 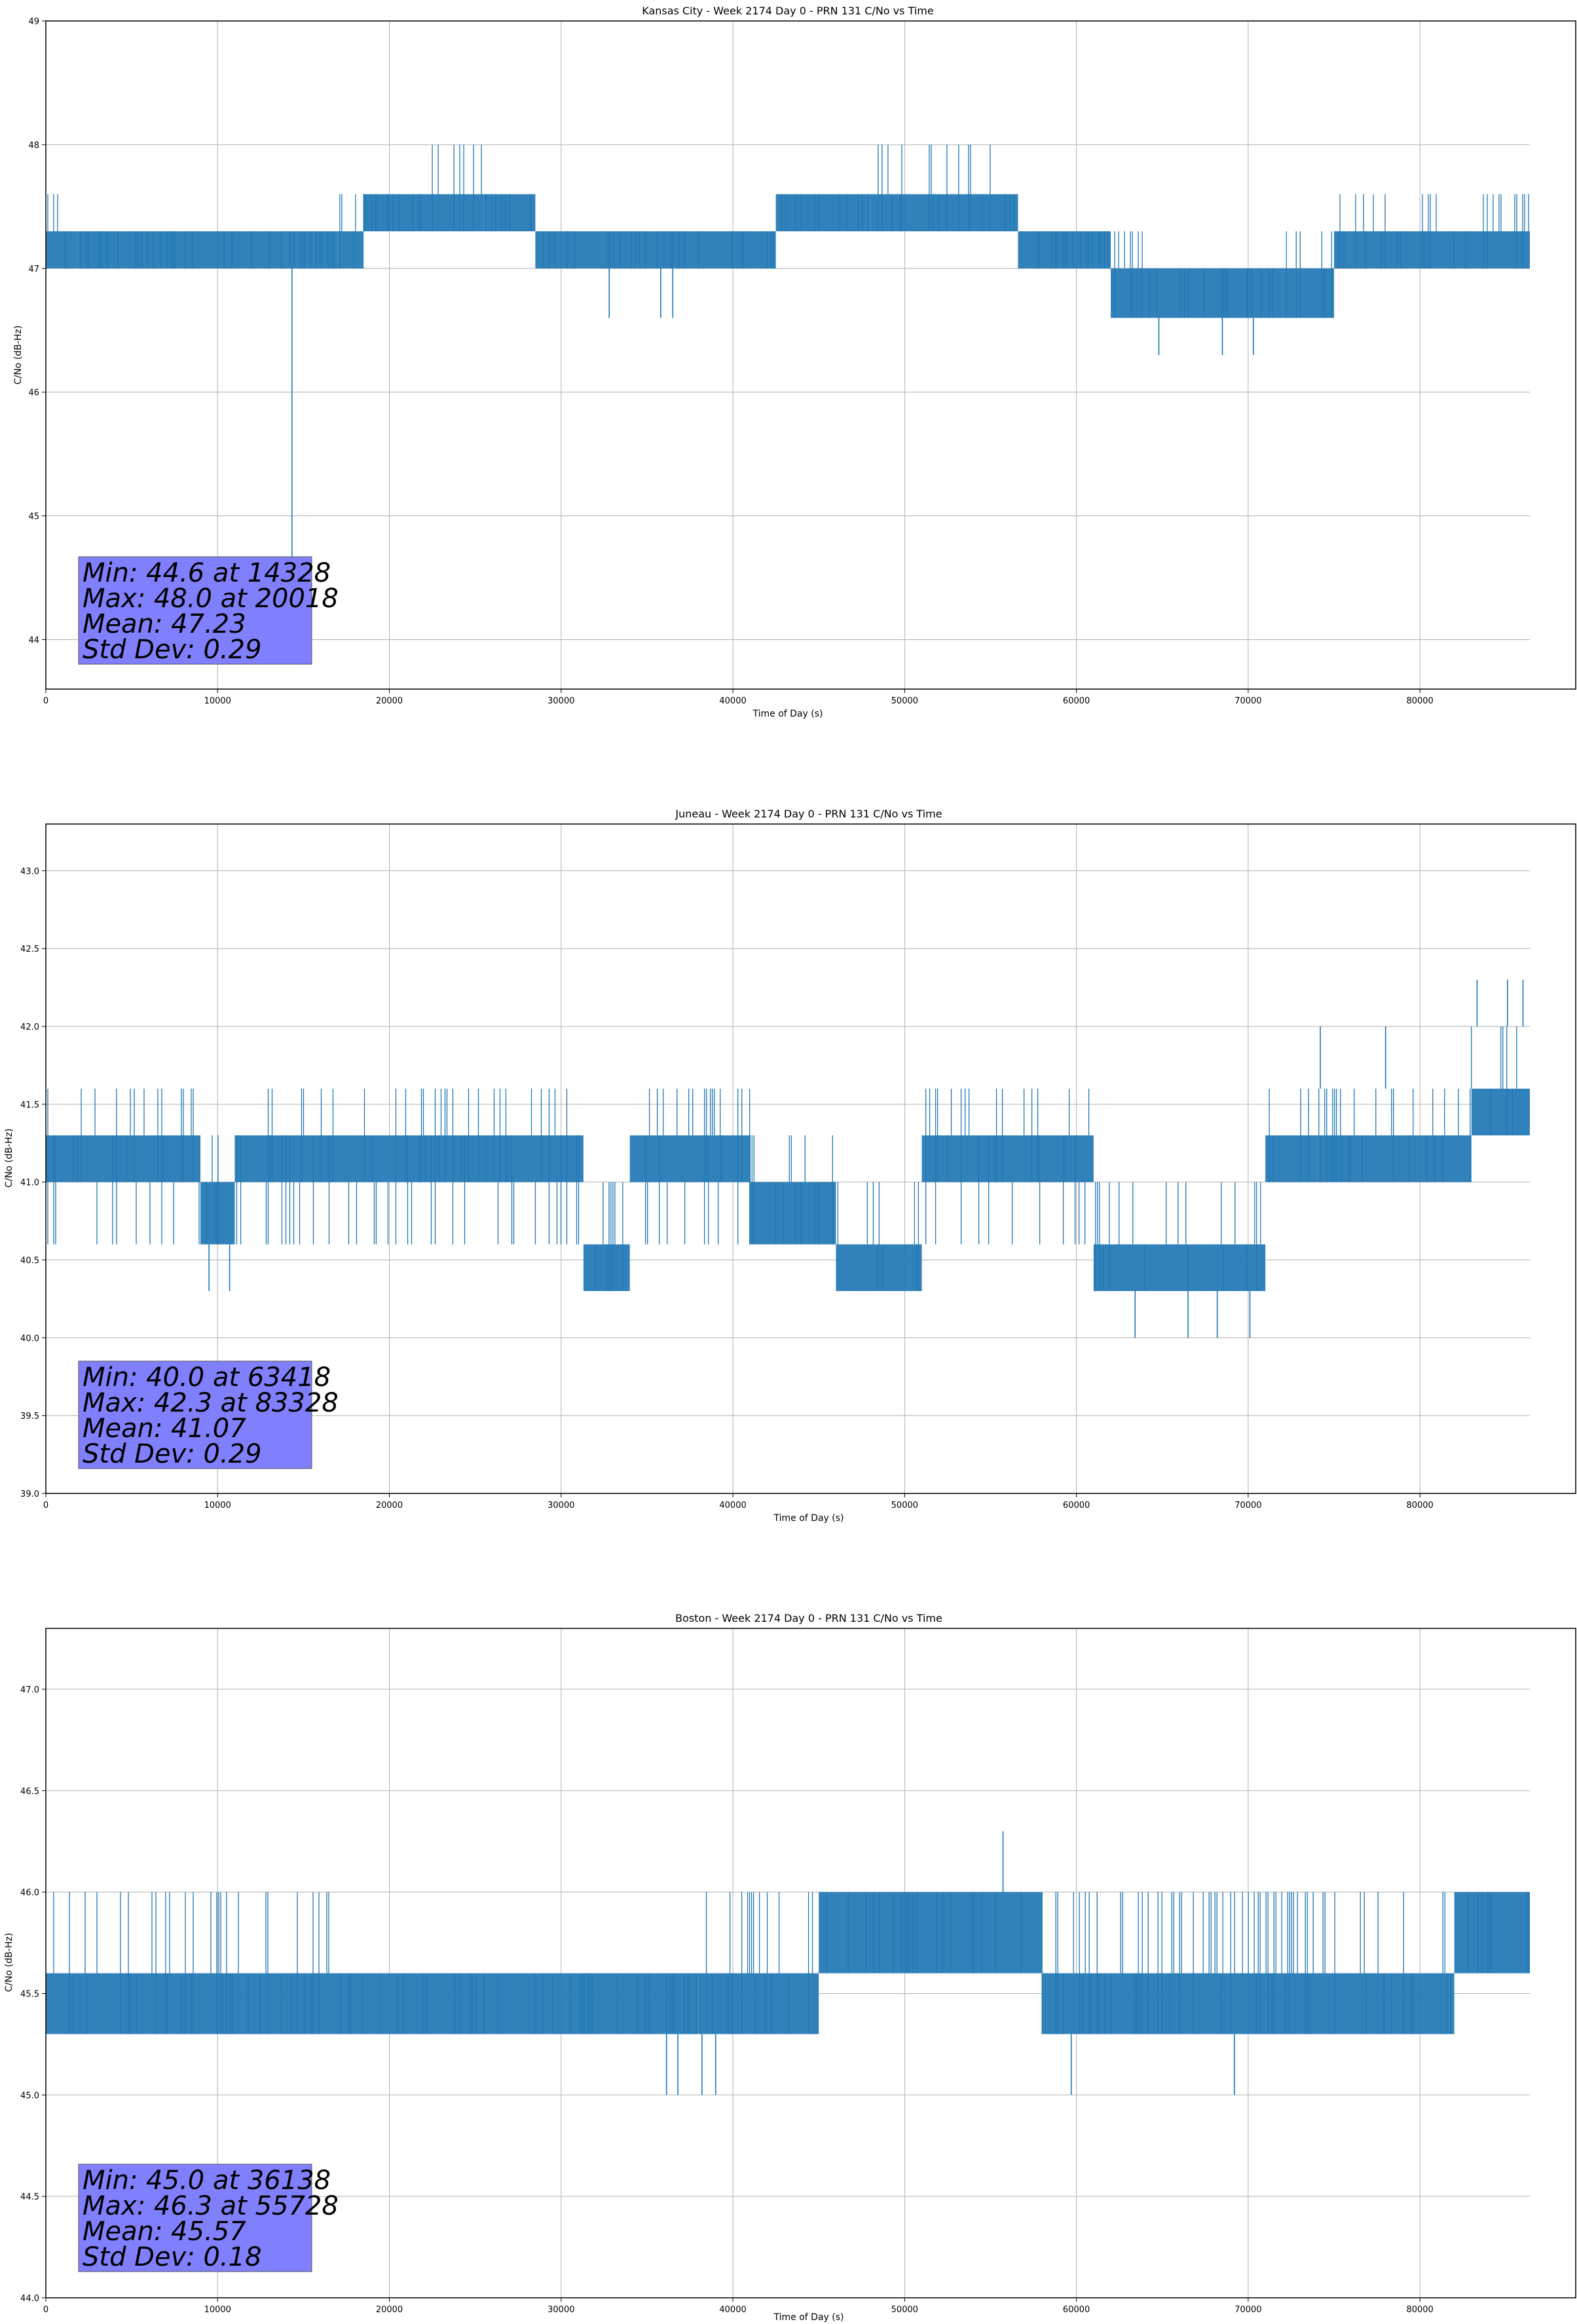 What do you see at coordinates (33, 22) in the screenshot?
I see `y-tick-label: 49` at bounding box center [33, 22].